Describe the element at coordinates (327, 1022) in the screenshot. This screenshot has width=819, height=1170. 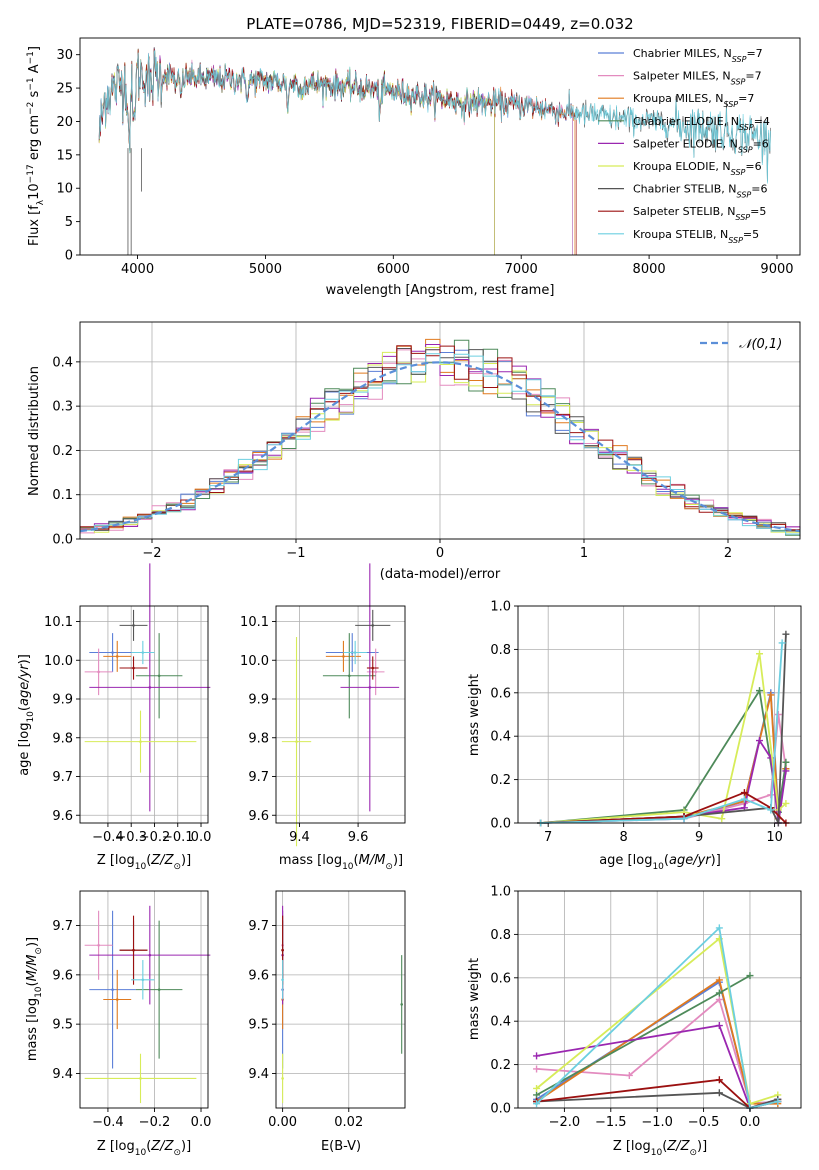
I see `panel-mass_vs_EBV: 0.00 0.02 9.4 9.5 9.6 9.7 E(B-V)` at that location.